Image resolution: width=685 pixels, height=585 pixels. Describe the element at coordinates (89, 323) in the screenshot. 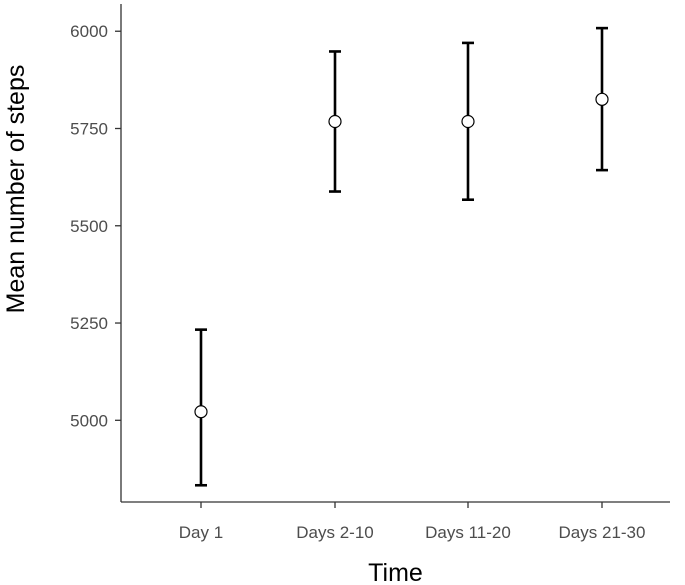

I see `y-tick-label: 5250` at that location.